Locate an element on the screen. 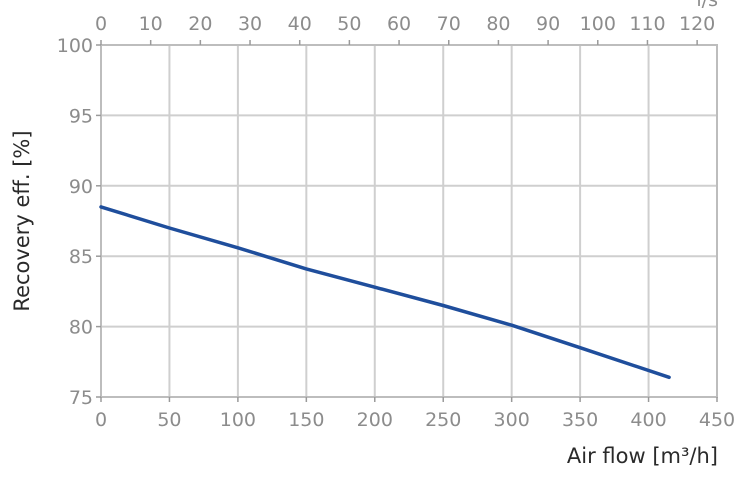  secondary-x-tick-label: 90 is located at coordinates (548, 24).